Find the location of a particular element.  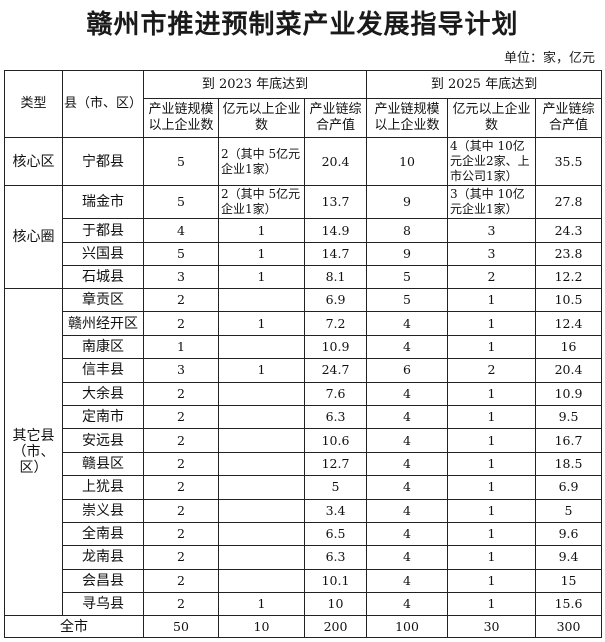

header-2023: 到 2023 年底达到 is located at coordinates (255, 84).